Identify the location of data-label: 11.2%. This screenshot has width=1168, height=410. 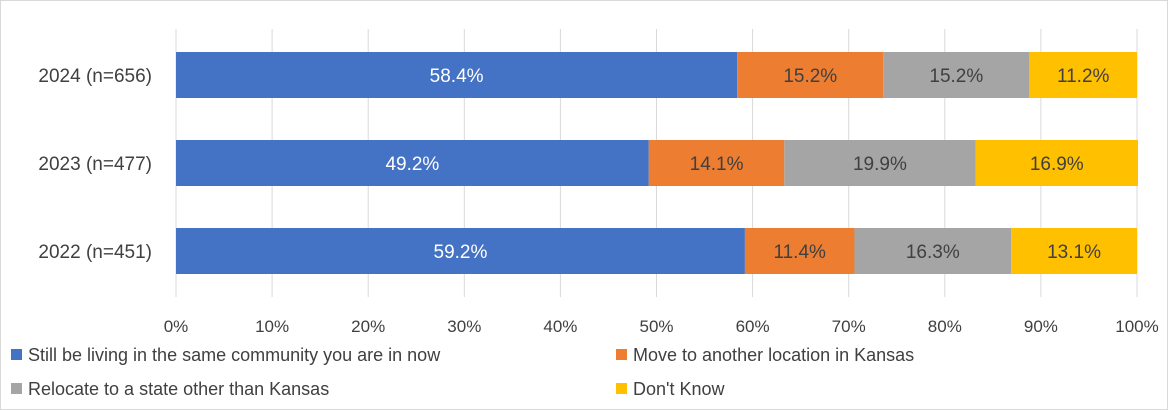
(1083, 76).